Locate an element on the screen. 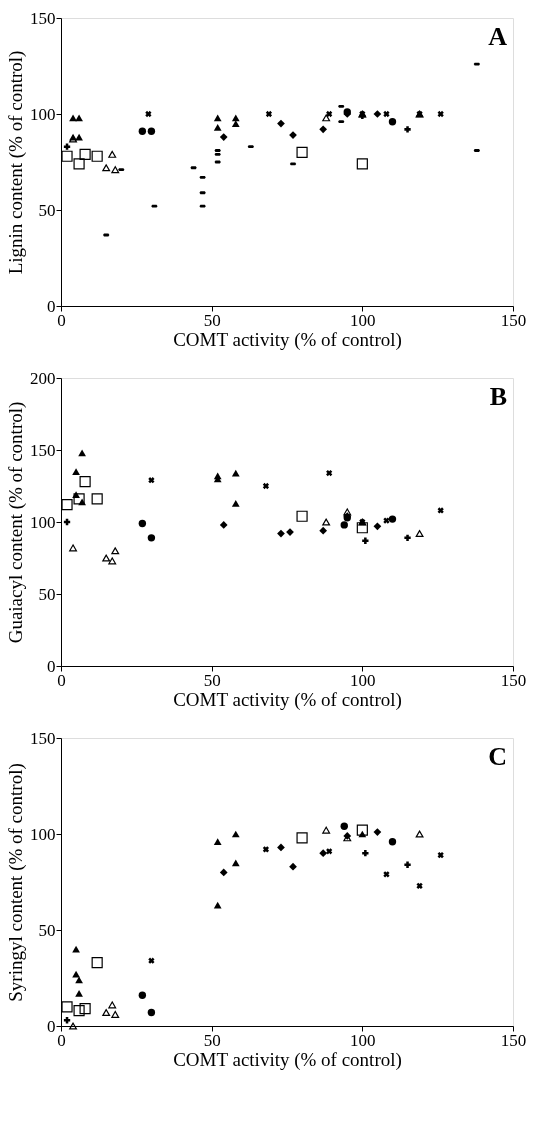 This screenshot has width=543, height=1125. y-tick-label: 200 is located at coordinates (43, 378).